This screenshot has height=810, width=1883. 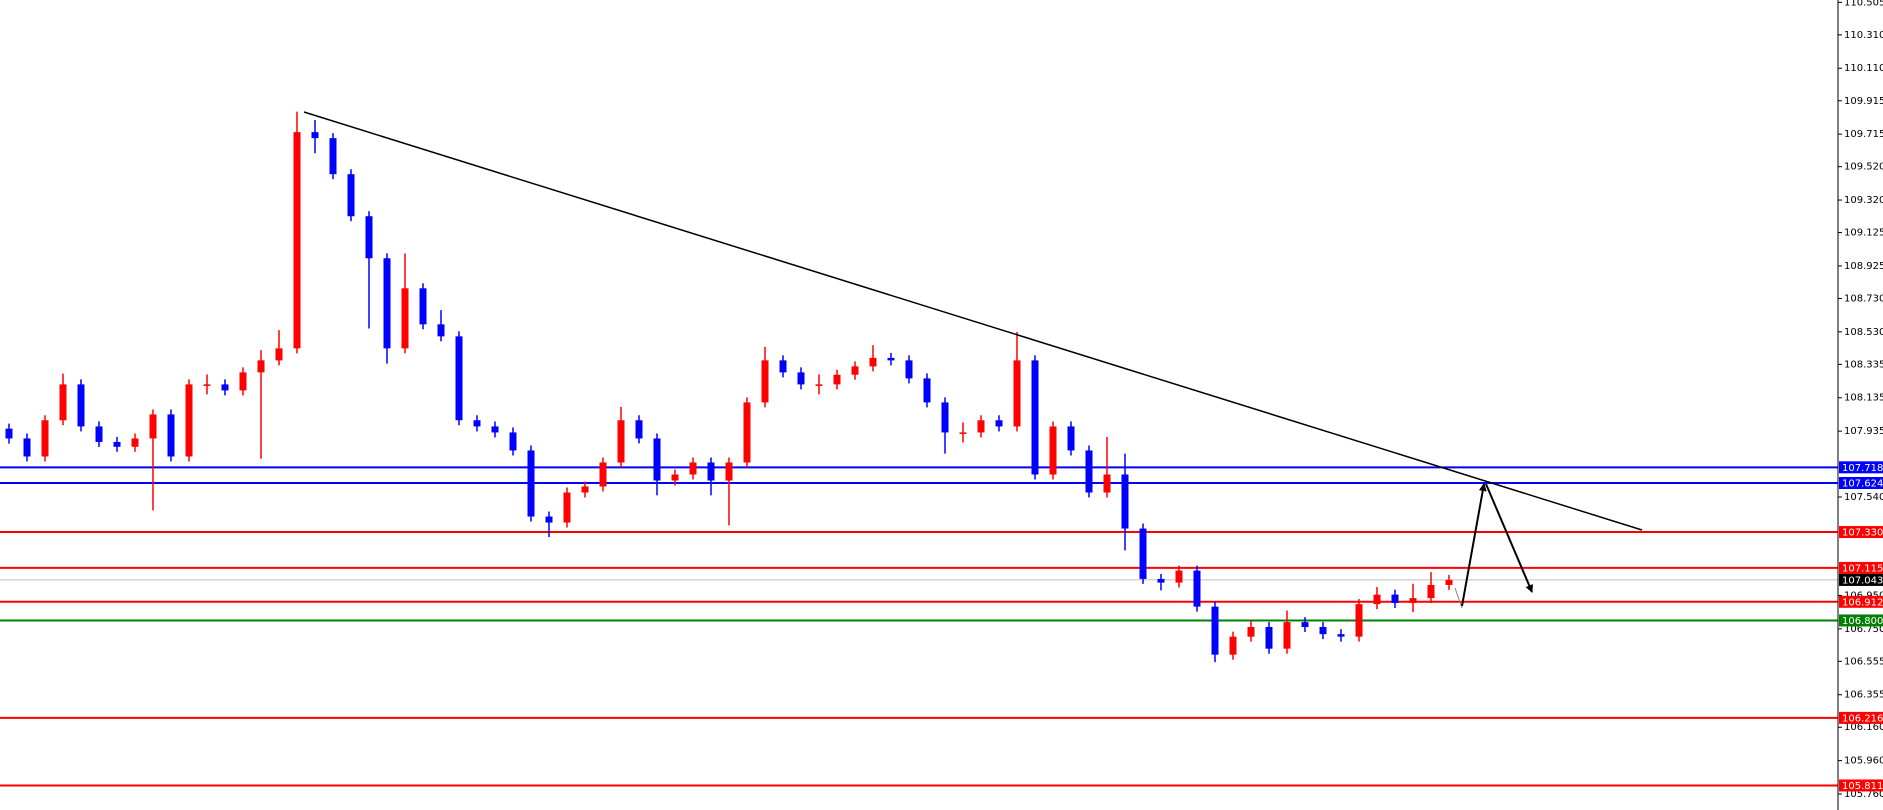 I want to click on level-tag-label: 105.811, so click(x=1862, y=786).